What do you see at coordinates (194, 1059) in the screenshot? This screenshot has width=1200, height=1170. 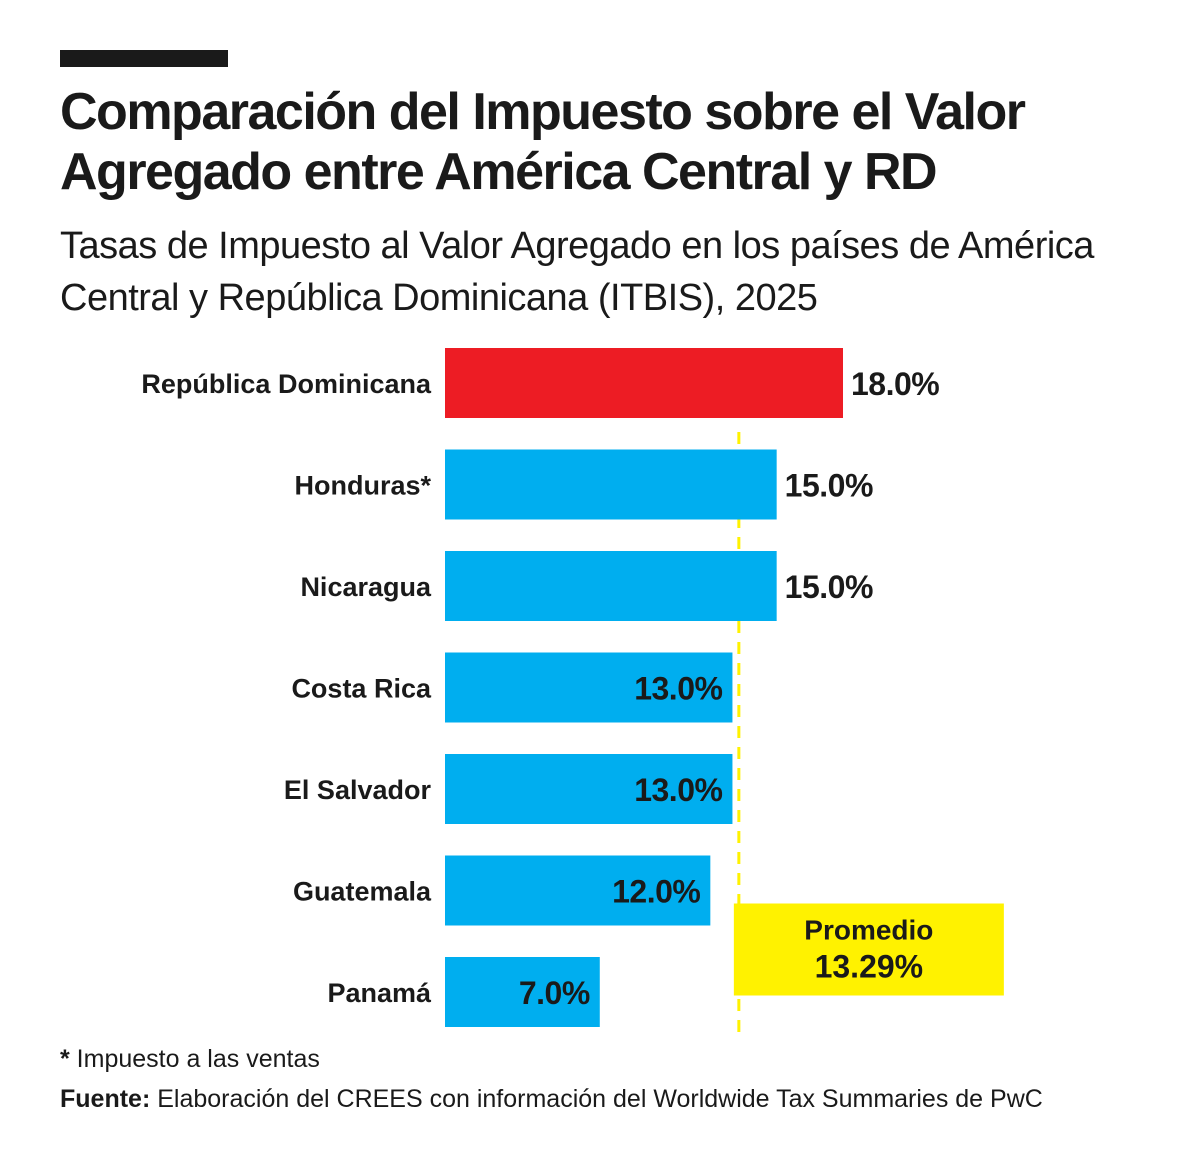 I see `footnote-text: Impuesto a las ventas` at bounding box center [194, 1059].